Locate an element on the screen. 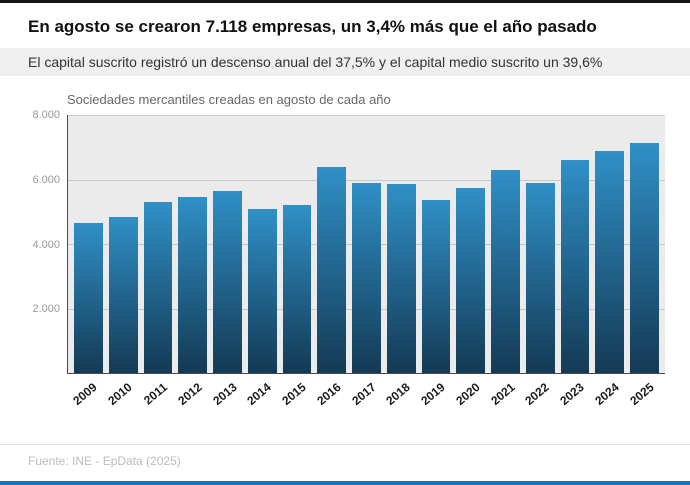 This screenshot has width=690, height=485. x-tick-label: 2019 is located at coordinates (433, 394).